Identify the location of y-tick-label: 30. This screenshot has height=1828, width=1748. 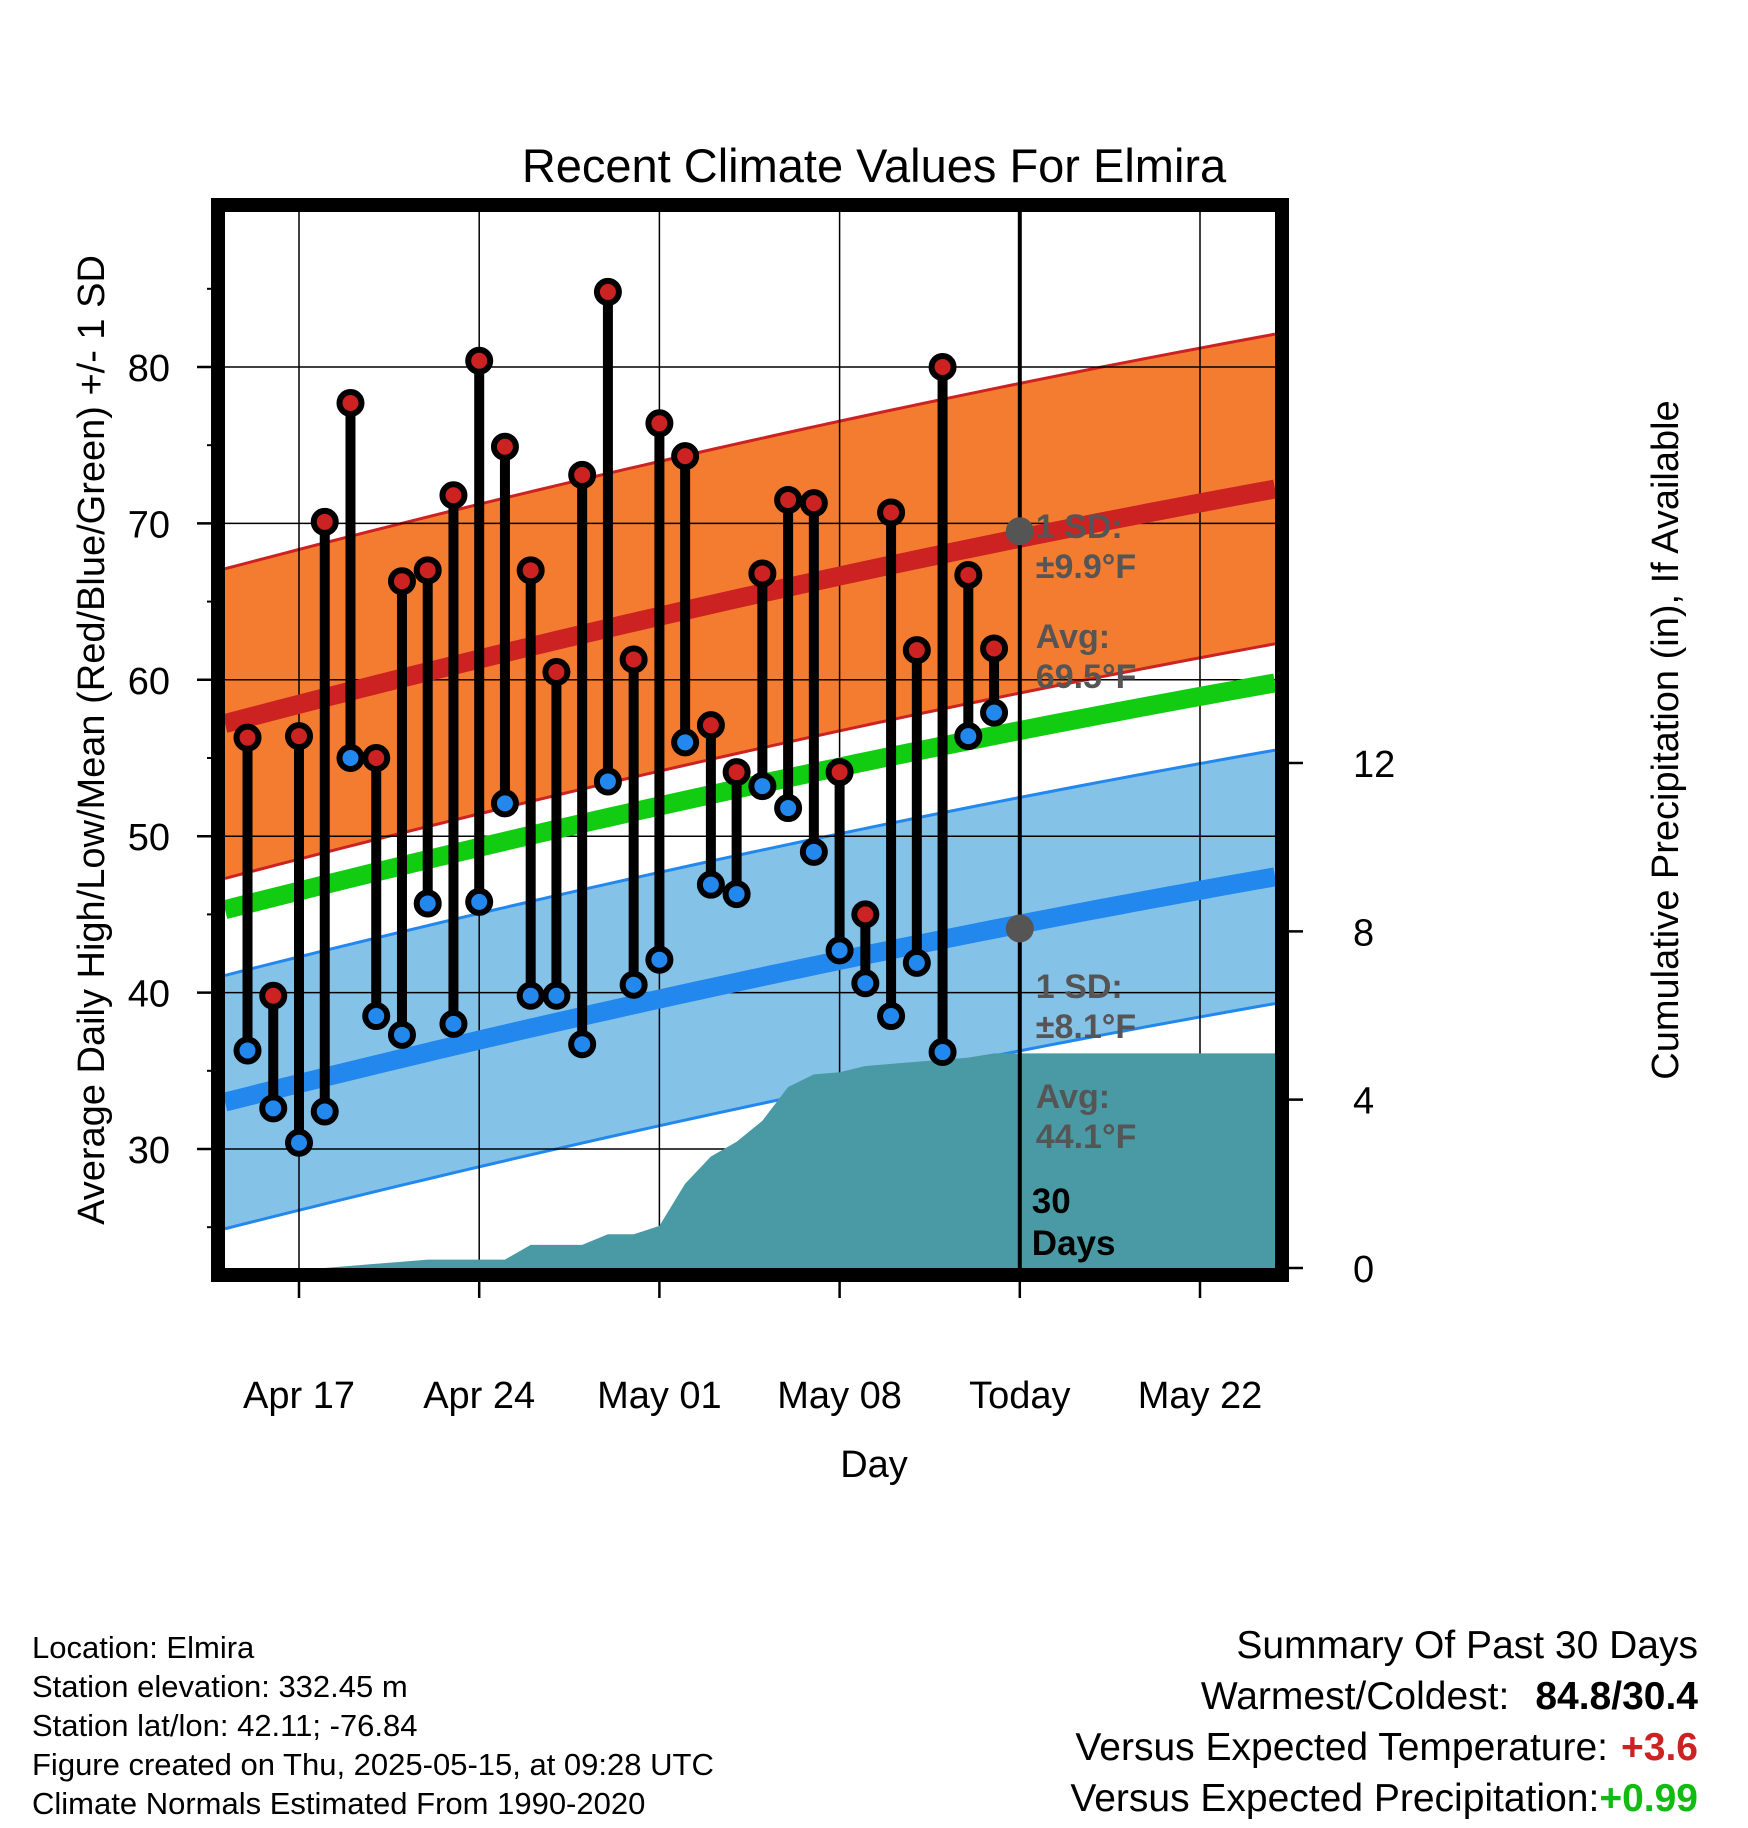
(149, 1151).